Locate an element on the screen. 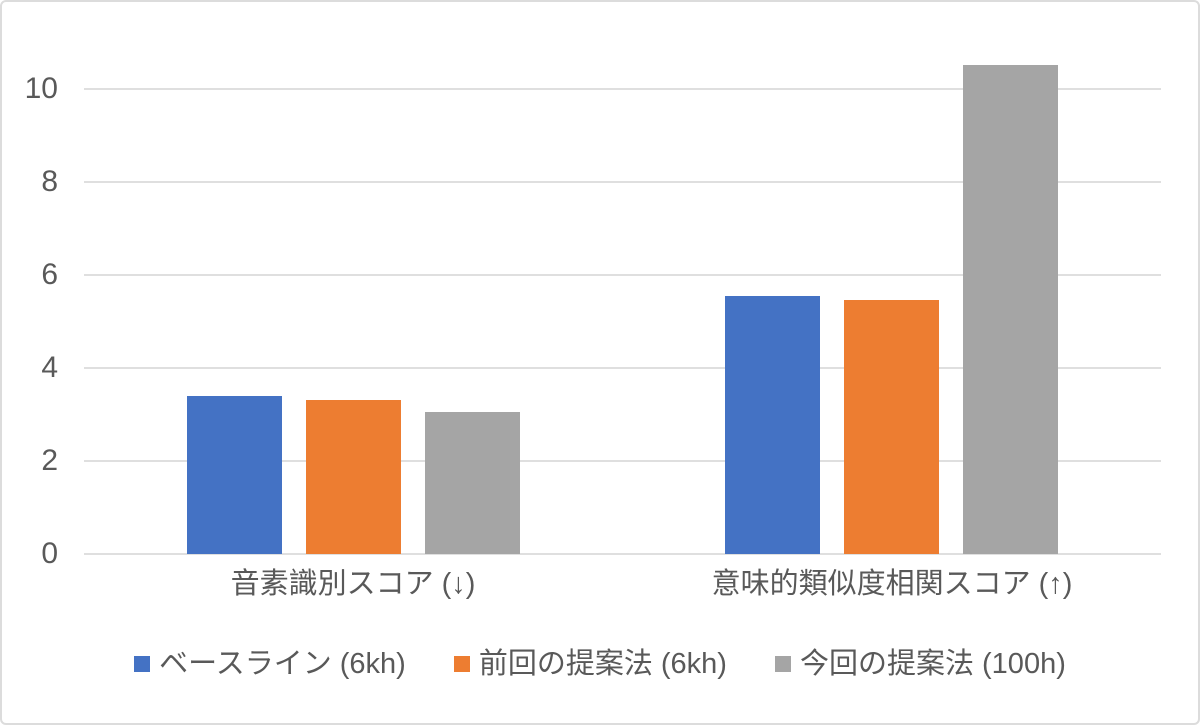 The width and height of the screenshot is (1200, 725). legend-label-current-method: 今回の提案法 (100h) is located at coordinates (932, 664).